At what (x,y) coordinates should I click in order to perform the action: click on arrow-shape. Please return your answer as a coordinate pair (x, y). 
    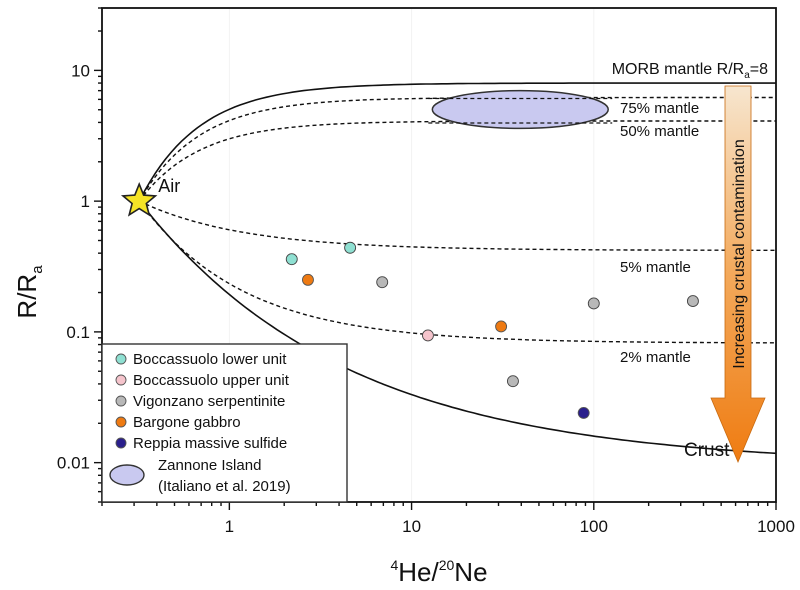
    Looking at the image, I should click on (738, 274).